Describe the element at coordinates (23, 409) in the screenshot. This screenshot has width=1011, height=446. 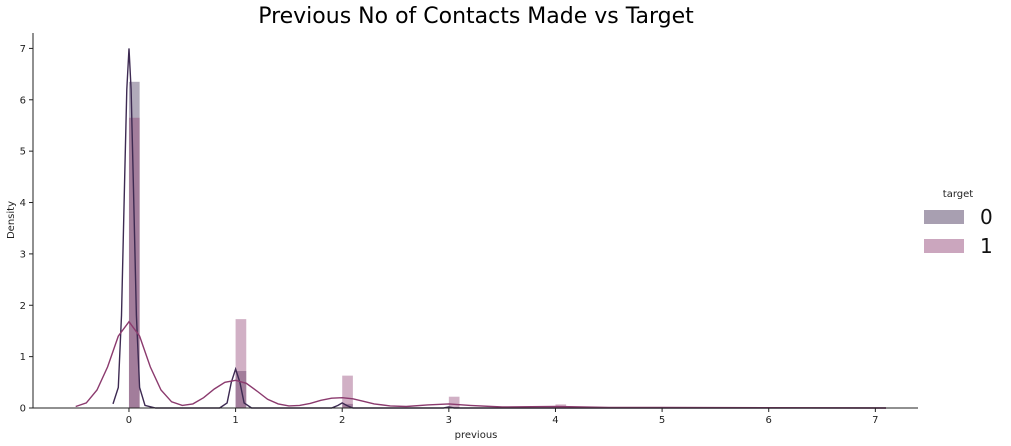
I see `y-tick-label: 0` at that location.